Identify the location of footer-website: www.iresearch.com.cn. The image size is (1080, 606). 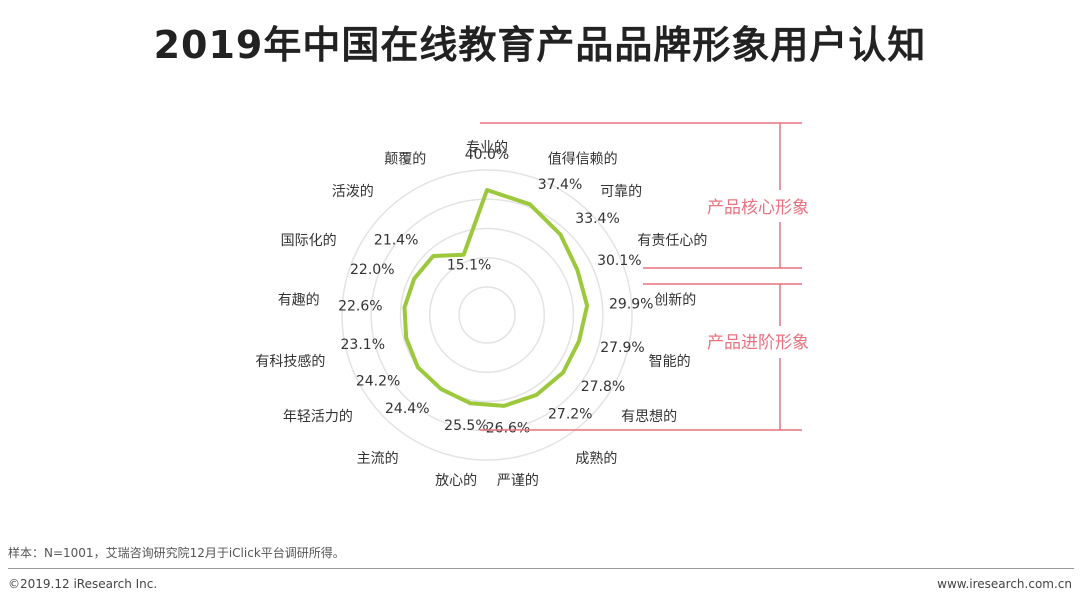
(1004, 584).